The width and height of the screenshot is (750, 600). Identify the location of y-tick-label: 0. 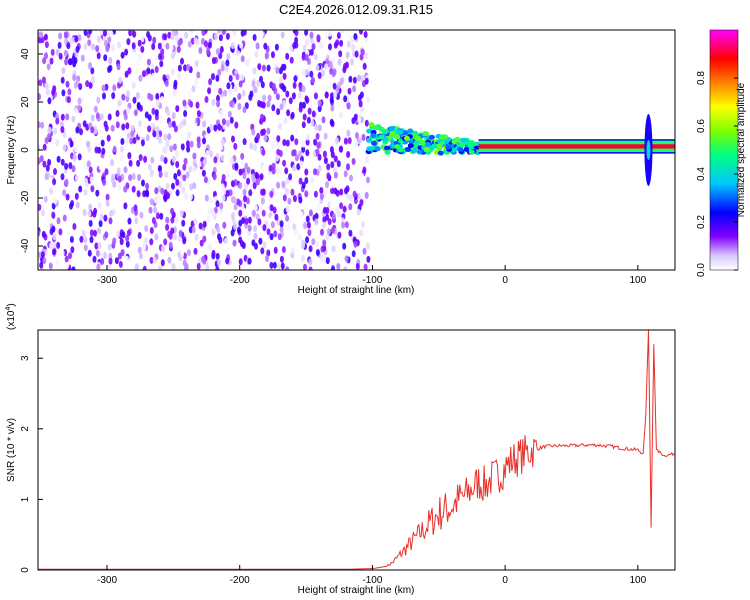
(25, 570).